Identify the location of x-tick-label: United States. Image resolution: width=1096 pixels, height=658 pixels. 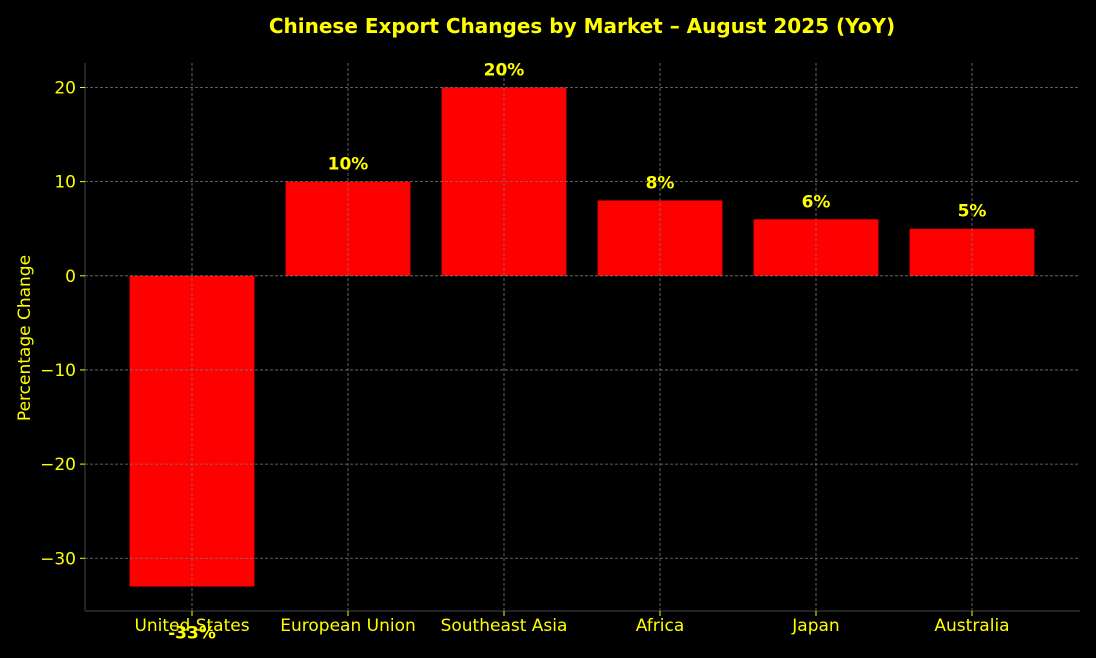
(191, 626).